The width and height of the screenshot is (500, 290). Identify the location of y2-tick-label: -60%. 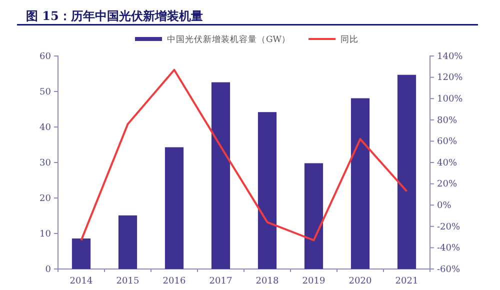
(448, 269).